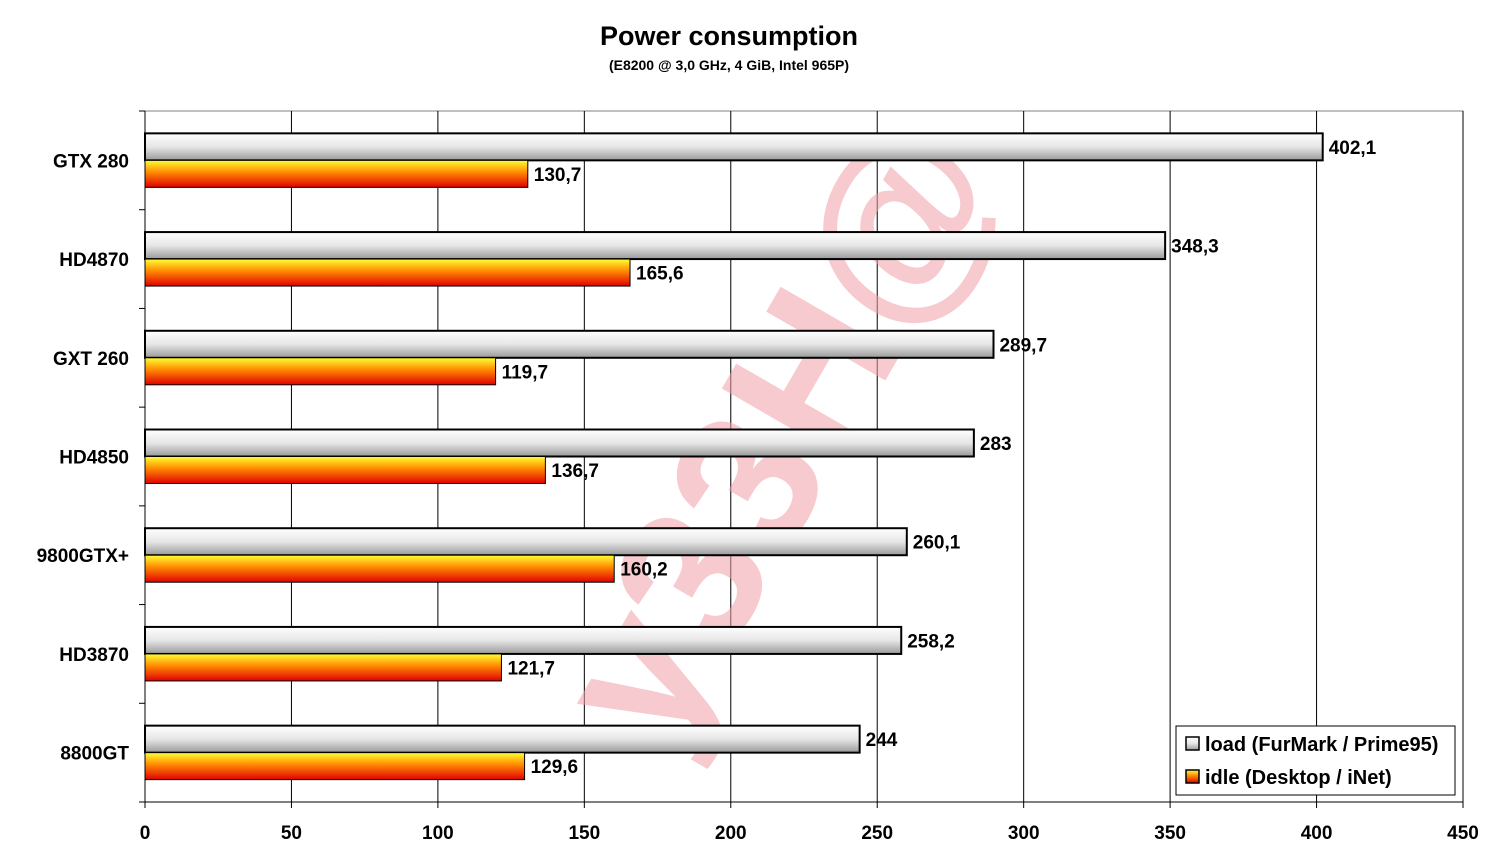 The width and height of the screenshot is (1498, 853). I want to click on legend-swatch-load, so click(1192, 743).